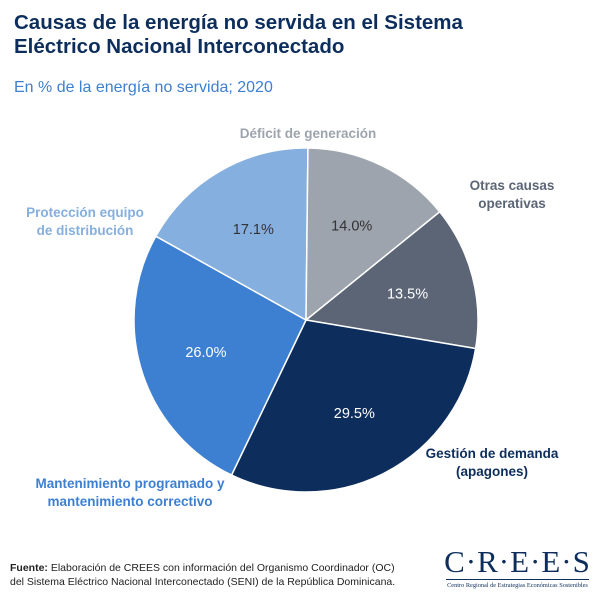  Describe the element at coordinates (492, 471) in the screenshot. I see `slice-category-label-line: (apagones)` at that location.